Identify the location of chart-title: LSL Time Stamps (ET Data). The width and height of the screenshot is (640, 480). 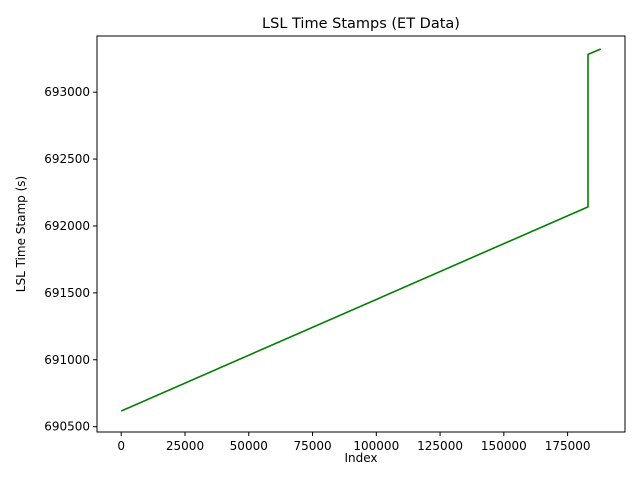
(361, 24).